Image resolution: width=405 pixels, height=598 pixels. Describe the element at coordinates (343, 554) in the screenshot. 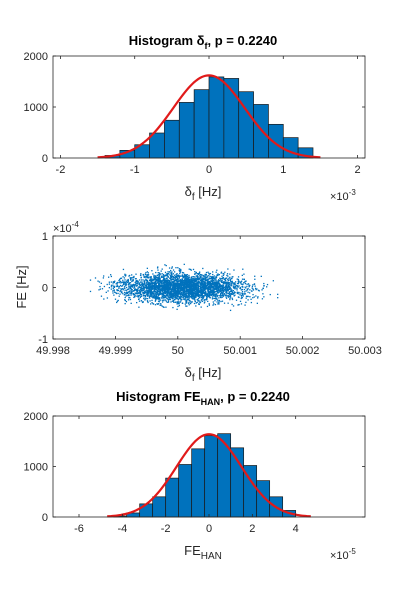

I see `histogram-fe-han-x-multiplier: ×10⁻⁵` at that location.